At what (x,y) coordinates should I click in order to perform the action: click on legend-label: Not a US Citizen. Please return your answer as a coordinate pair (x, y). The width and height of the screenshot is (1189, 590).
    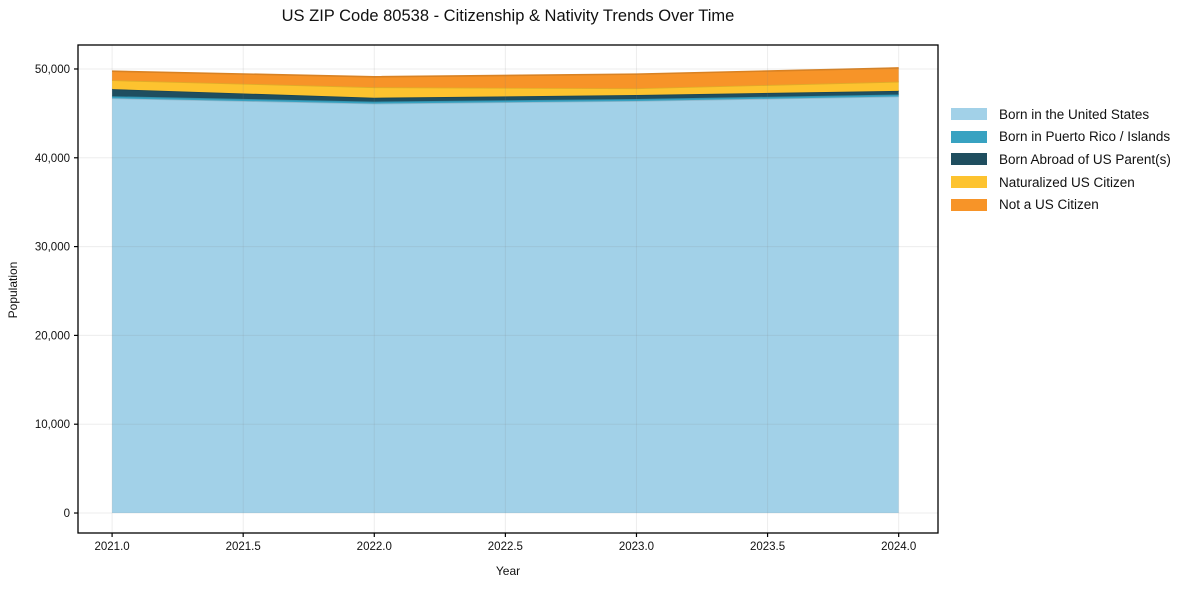
    Looking at the image, I should click on (1049, 205).